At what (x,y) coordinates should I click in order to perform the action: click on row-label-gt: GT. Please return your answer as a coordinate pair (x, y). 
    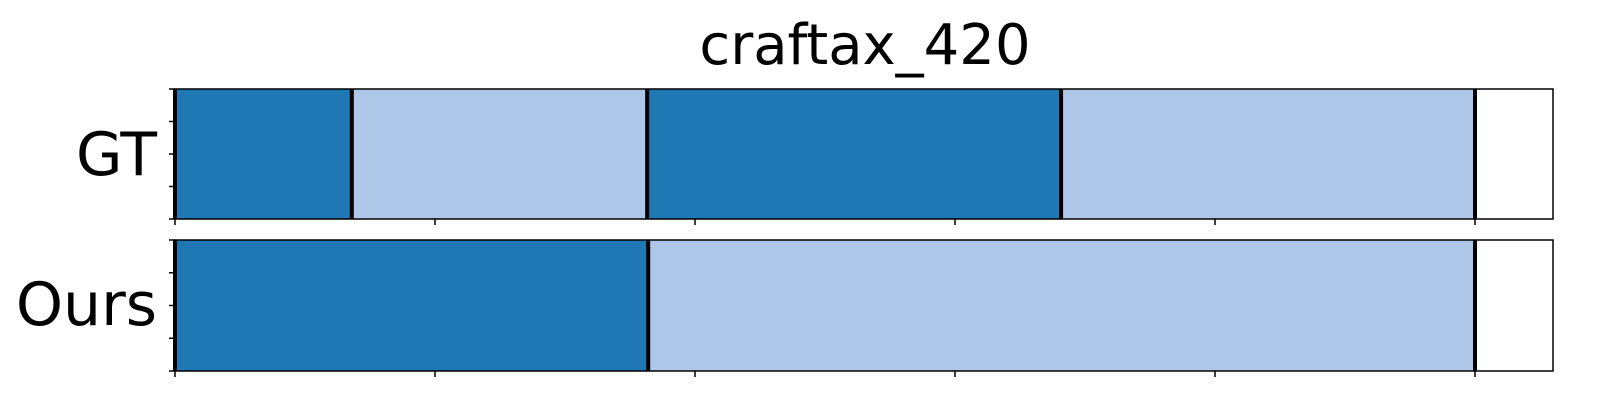
    Looking at the image, I should click on (116, 155).